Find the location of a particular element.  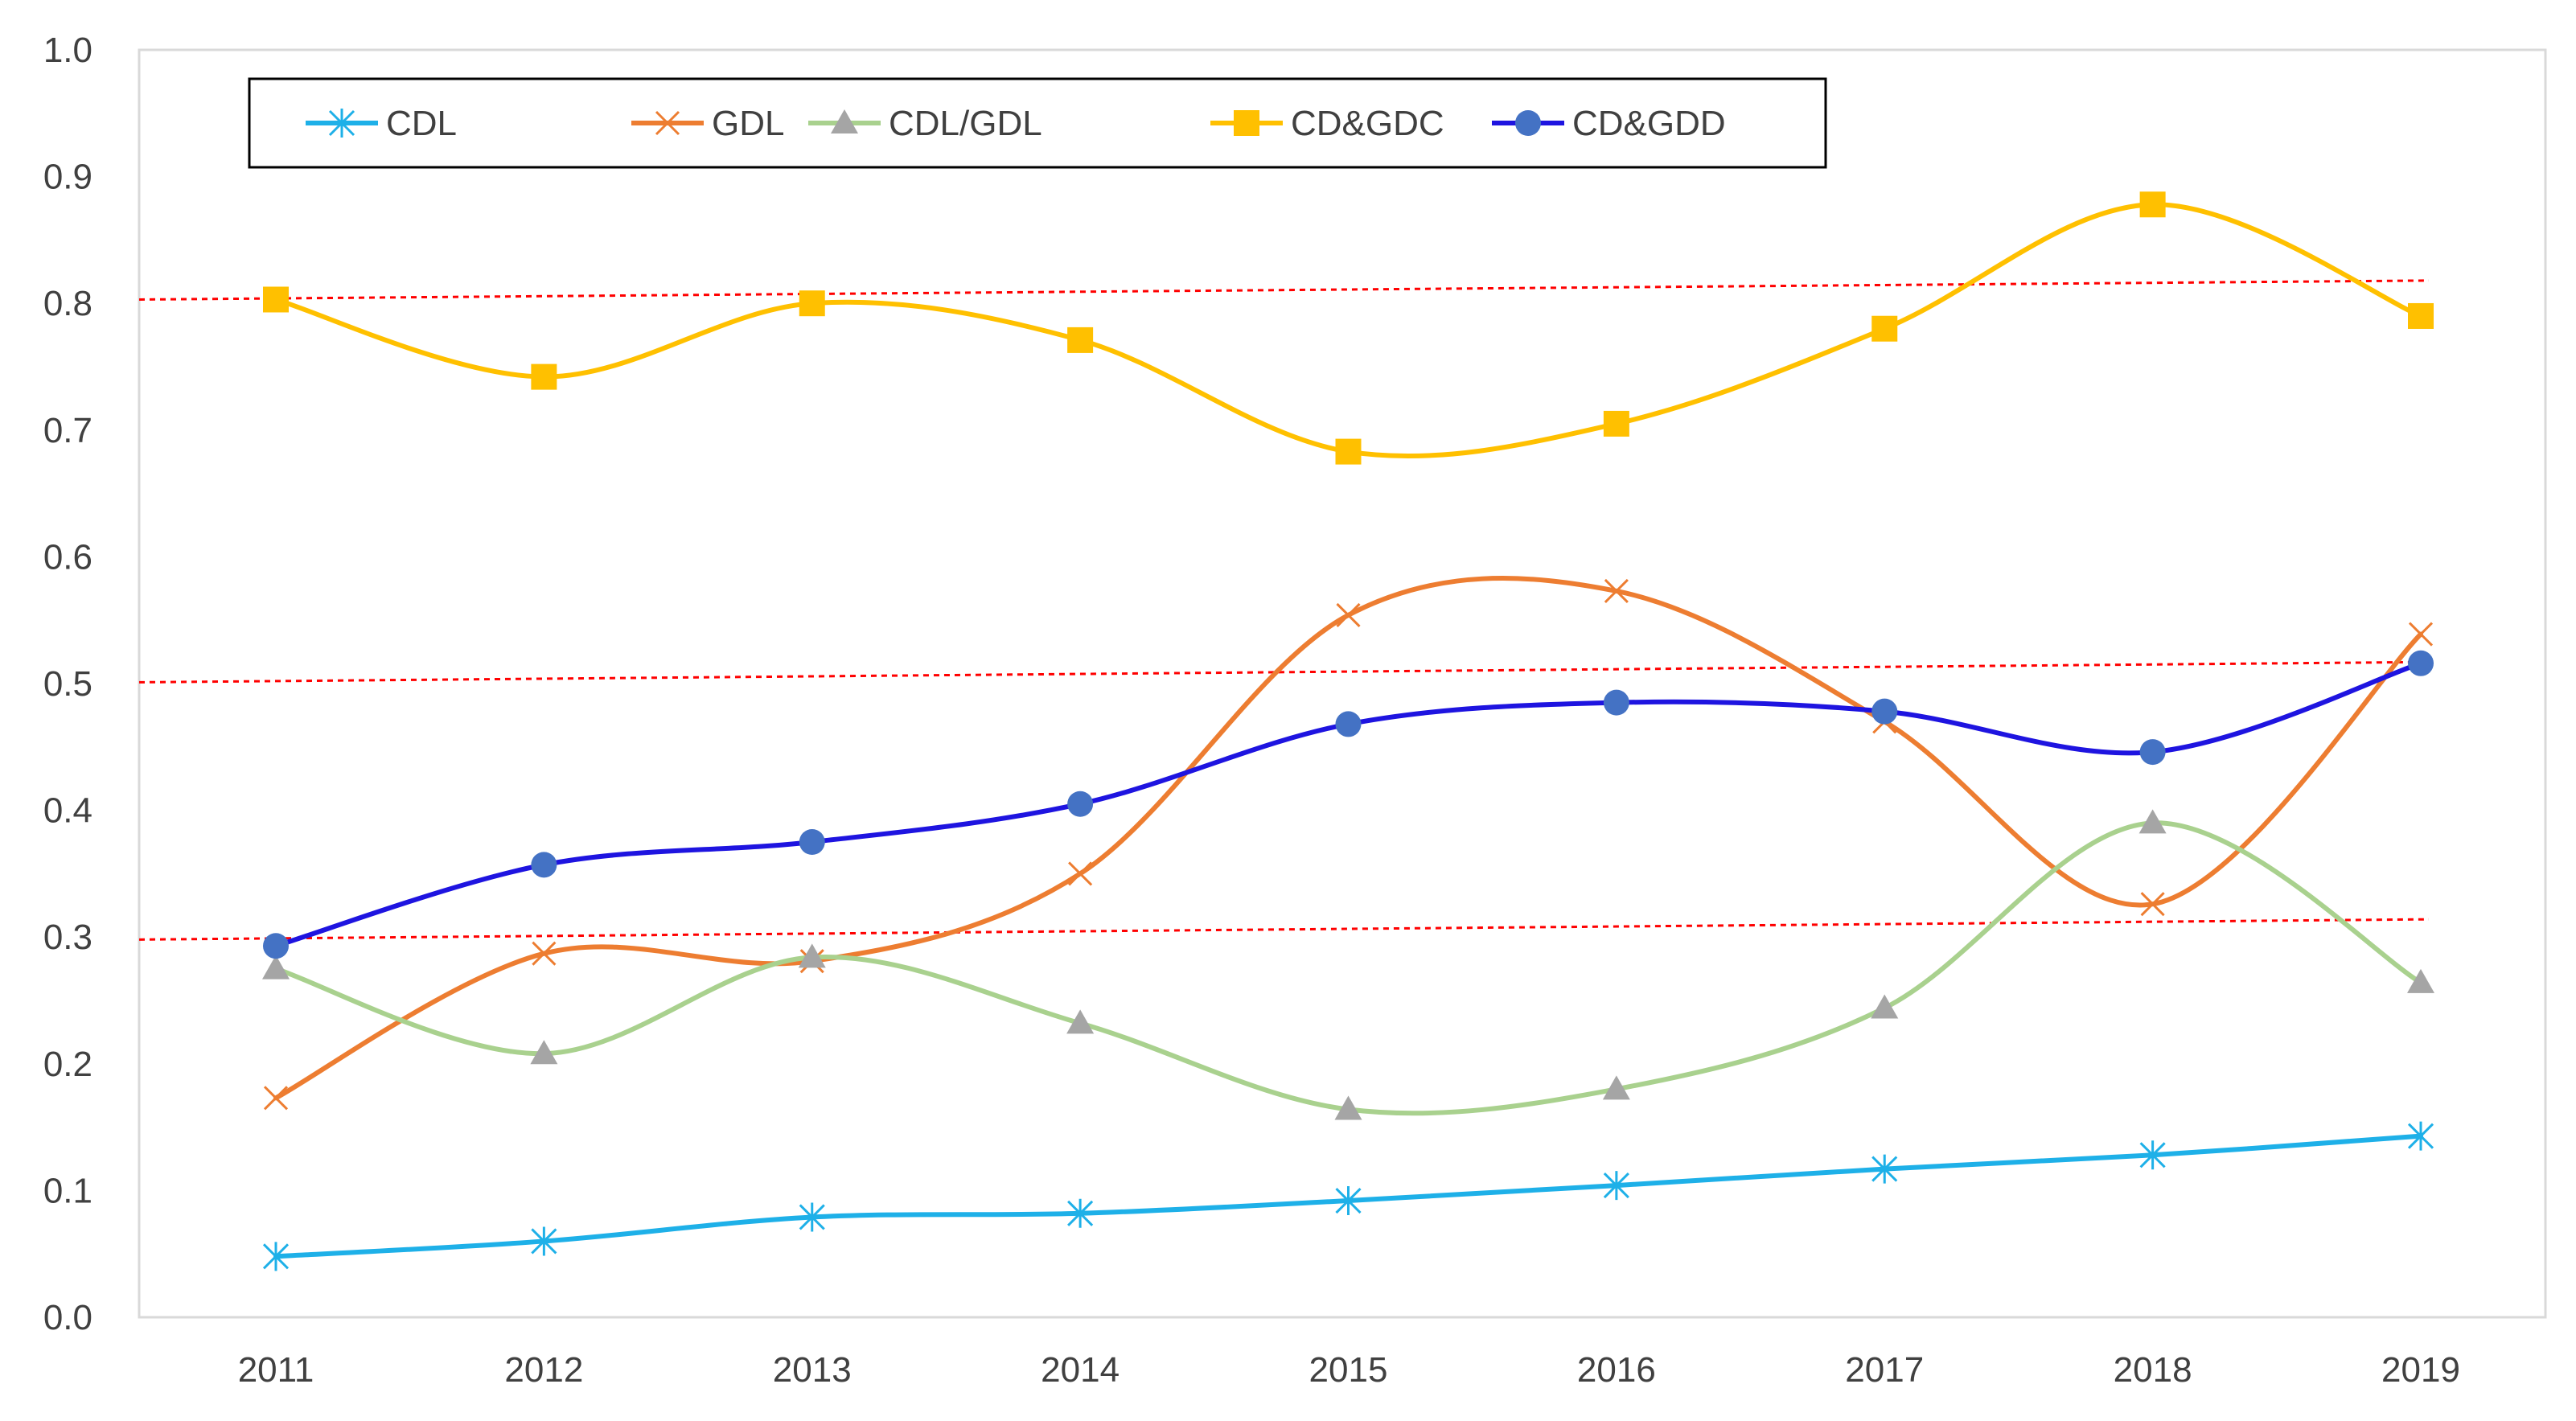

y-tick-label: 0.2 is located at coordinates (67, 1064).